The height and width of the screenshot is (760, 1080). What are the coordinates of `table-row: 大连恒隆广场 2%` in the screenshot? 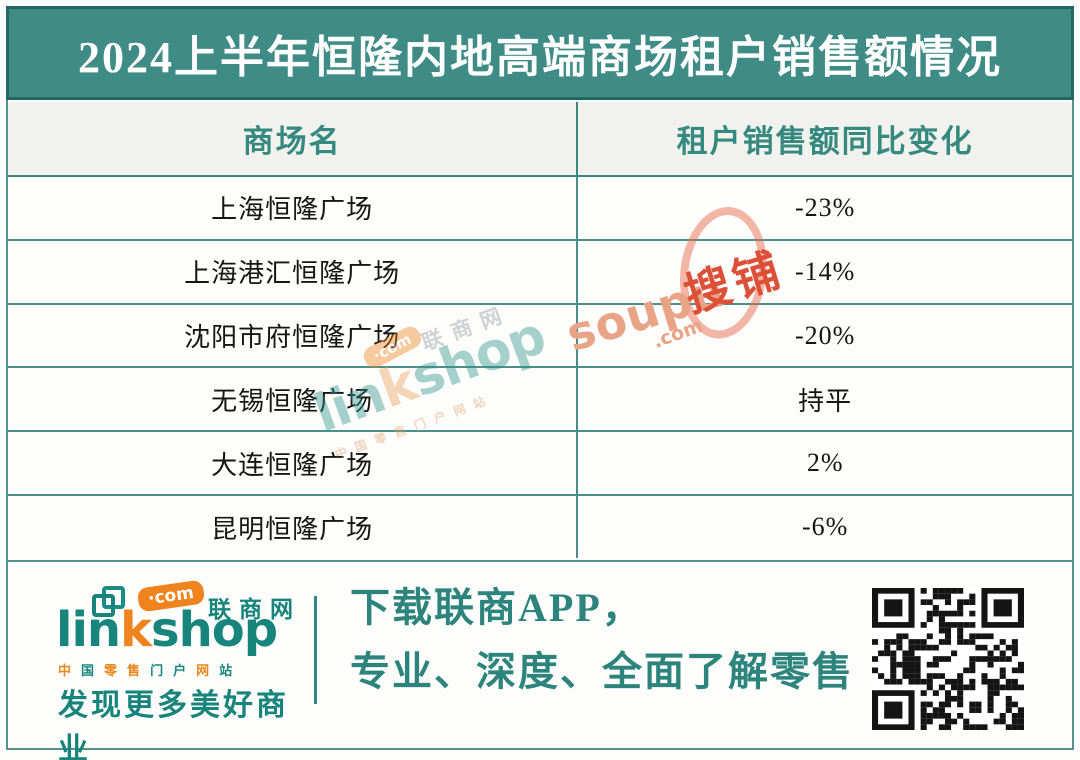 It's located at (540, 464).